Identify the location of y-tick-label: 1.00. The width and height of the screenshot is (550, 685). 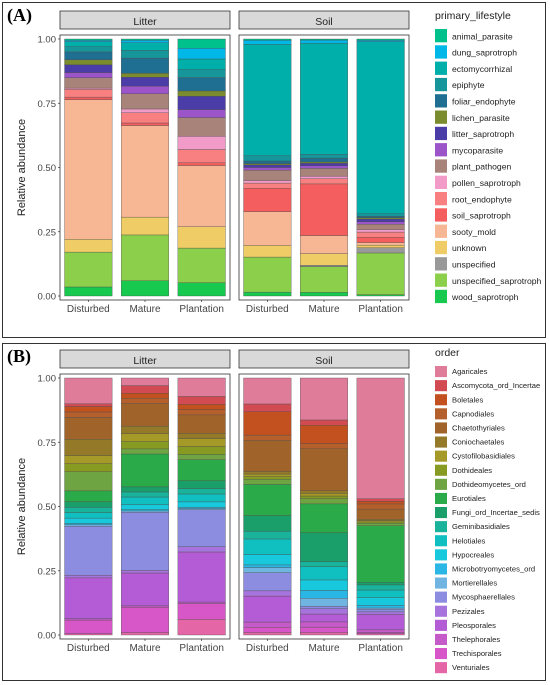
(47, 40).